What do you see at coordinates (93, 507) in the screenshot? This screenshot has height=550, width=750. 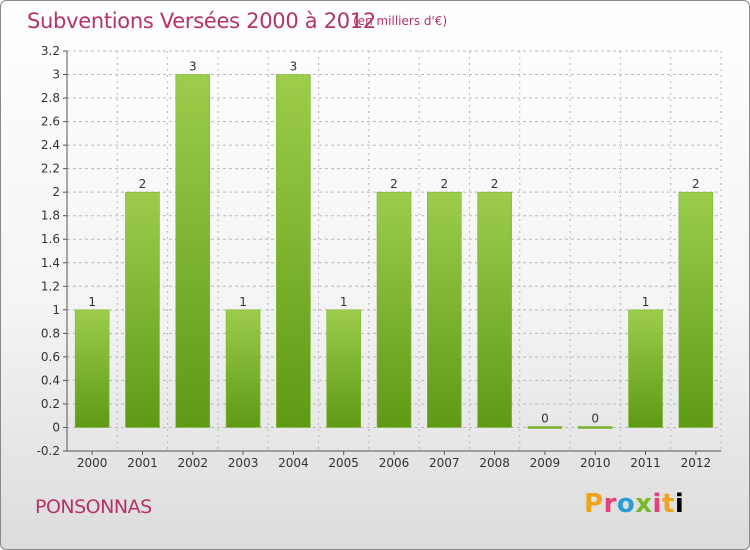 I see `city-name: PONSONNAS` at bounding box center [93, 507].